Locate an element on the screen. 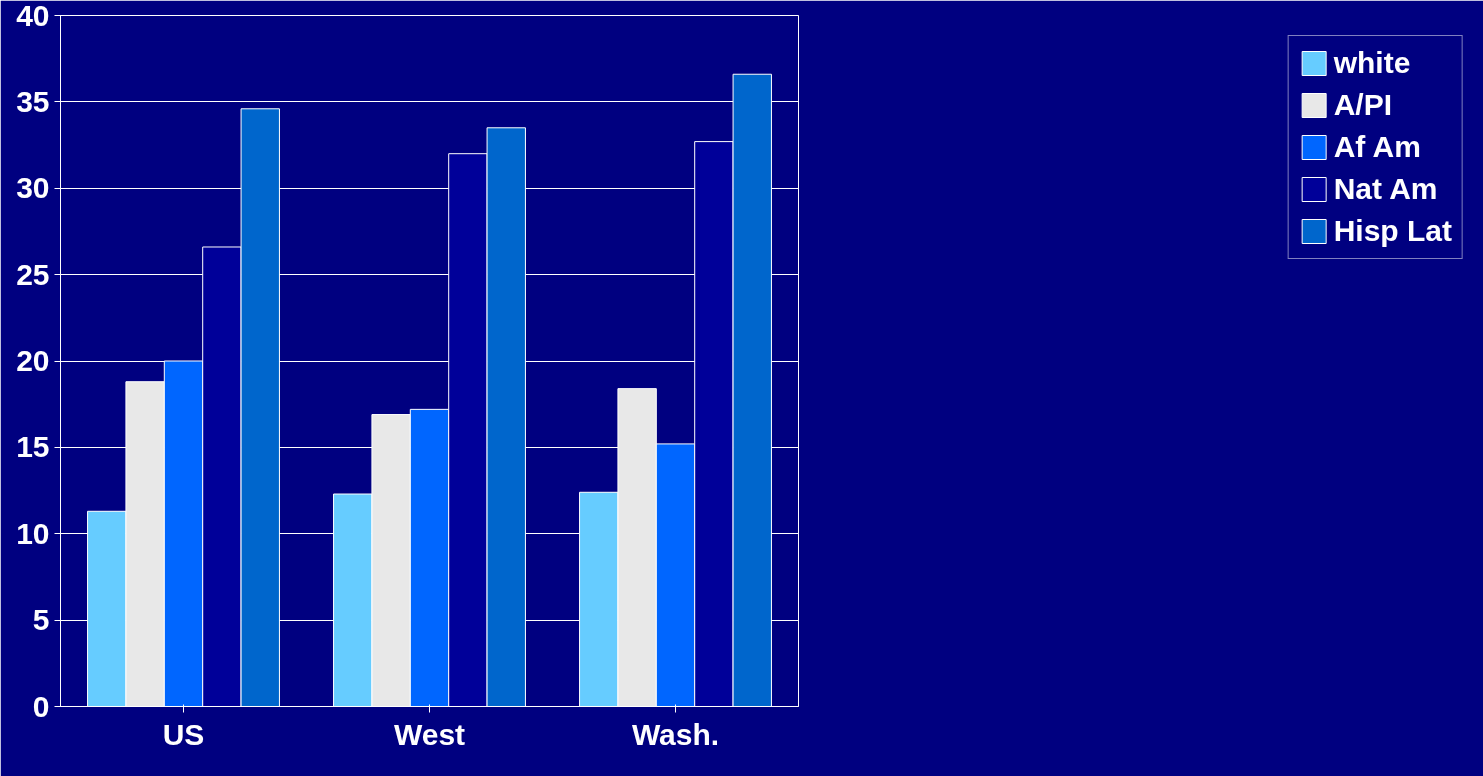 This screenshot has height=776, width=1483. legend-label: A/PI is located at coordinates (1362, 105).